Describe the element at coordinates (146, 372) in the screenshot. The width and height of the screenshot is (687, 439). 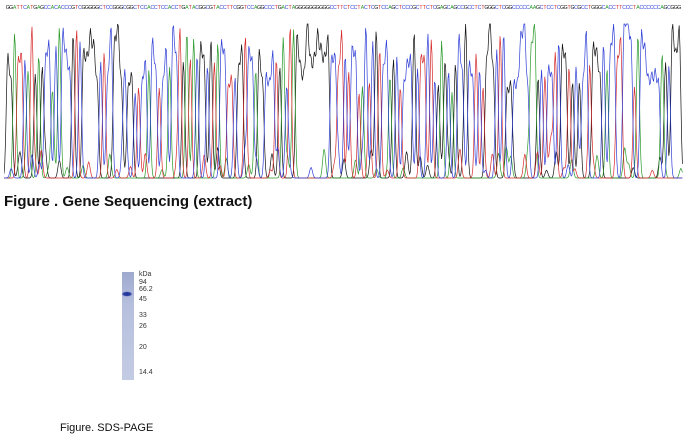
I see `marker-label-14-4: 14.4` at that location.